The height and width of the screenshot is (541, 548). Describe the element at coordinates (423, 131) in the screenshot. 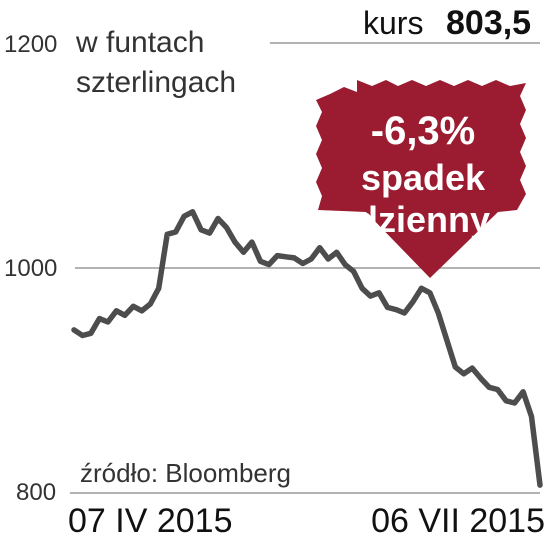

I see `callout-percent: -6,3%` at that location.